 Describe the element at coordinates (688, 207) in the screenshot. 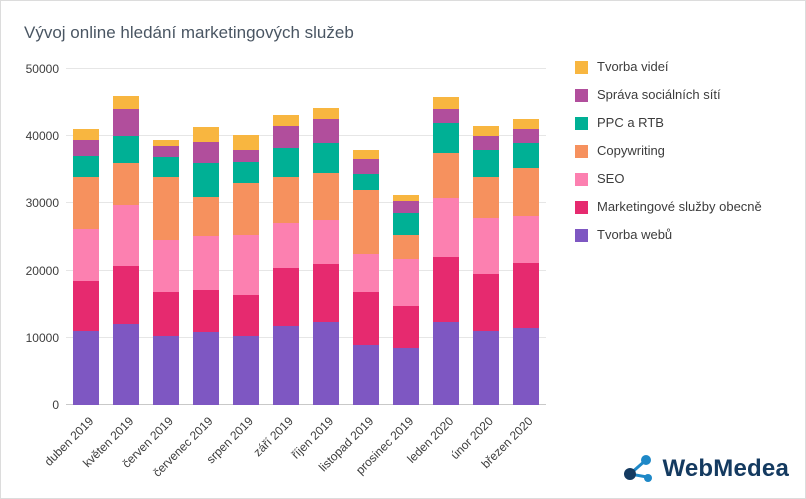

I see `legend-item: Marketingové služby obecně` at that location.